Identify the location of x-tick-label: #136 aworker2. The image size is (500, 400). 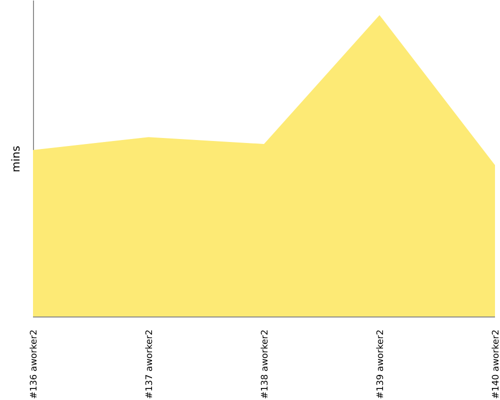
(35, 365).